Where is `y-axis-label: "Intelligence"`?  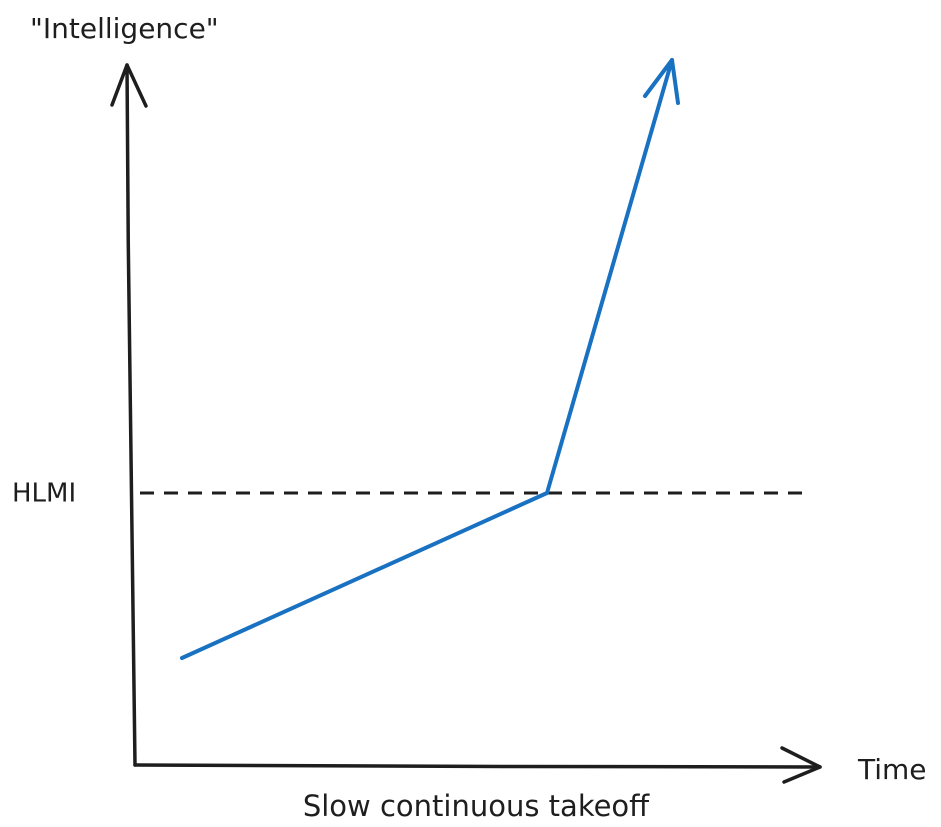 y-axis-label: "Intelligence" is located at coordinates (124, 28).